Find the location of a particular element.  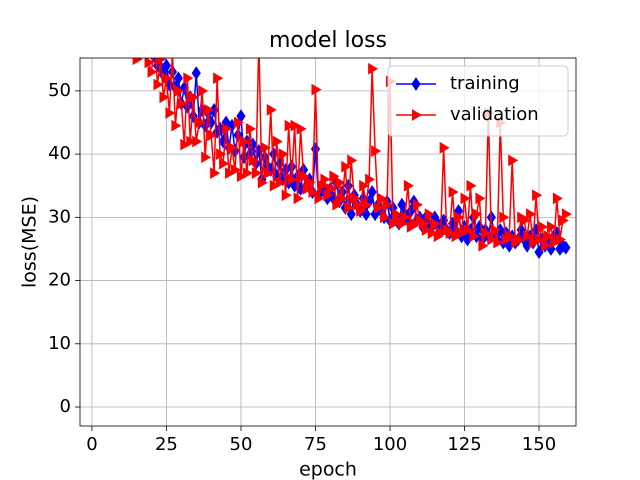

y-tick-label: 0 is located at coordinates (65, 406).